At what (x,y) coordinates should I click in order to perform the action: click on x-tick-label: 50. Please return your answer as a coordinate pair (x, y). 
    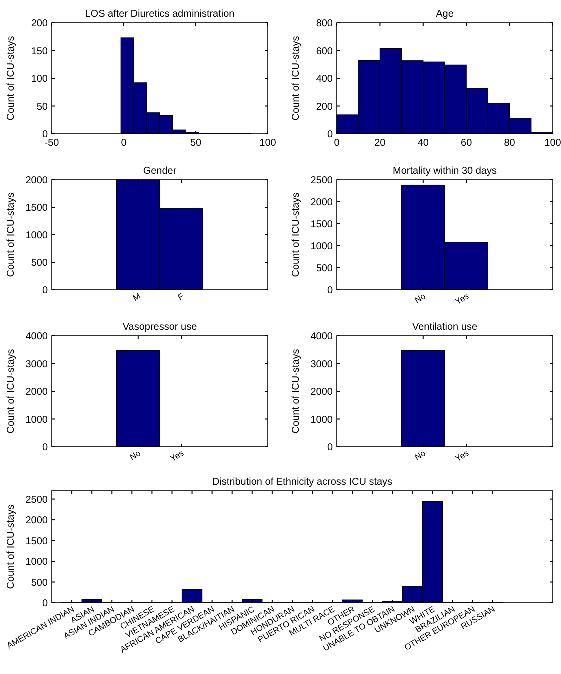
    Looking at the image, I should click on (196, 143).